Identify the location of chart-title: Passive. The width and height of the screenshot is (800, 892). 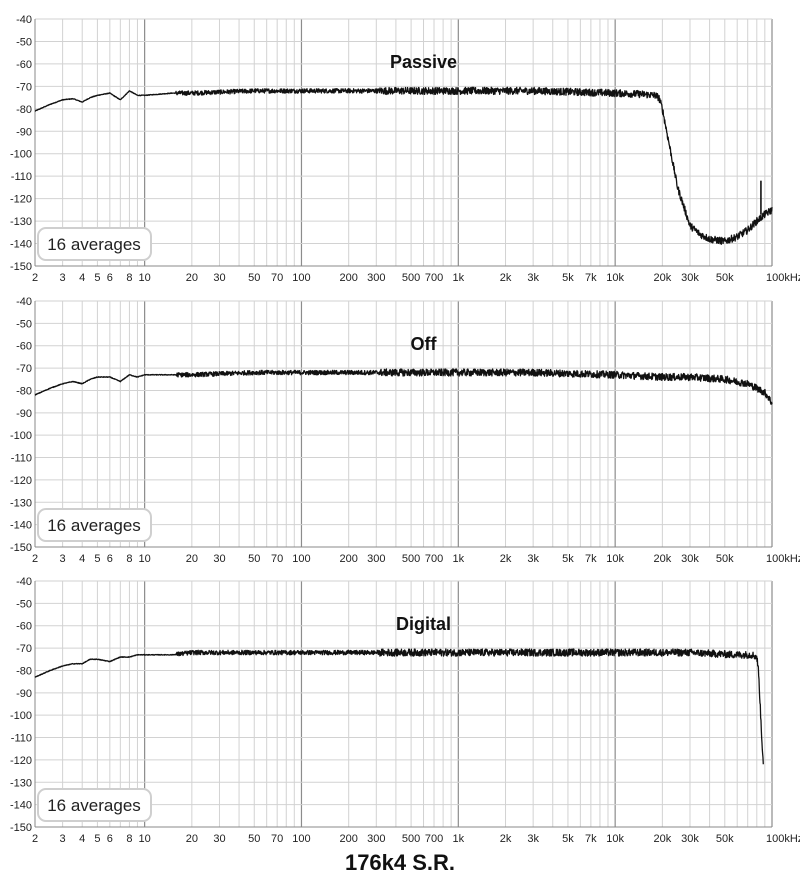
(423, 62).